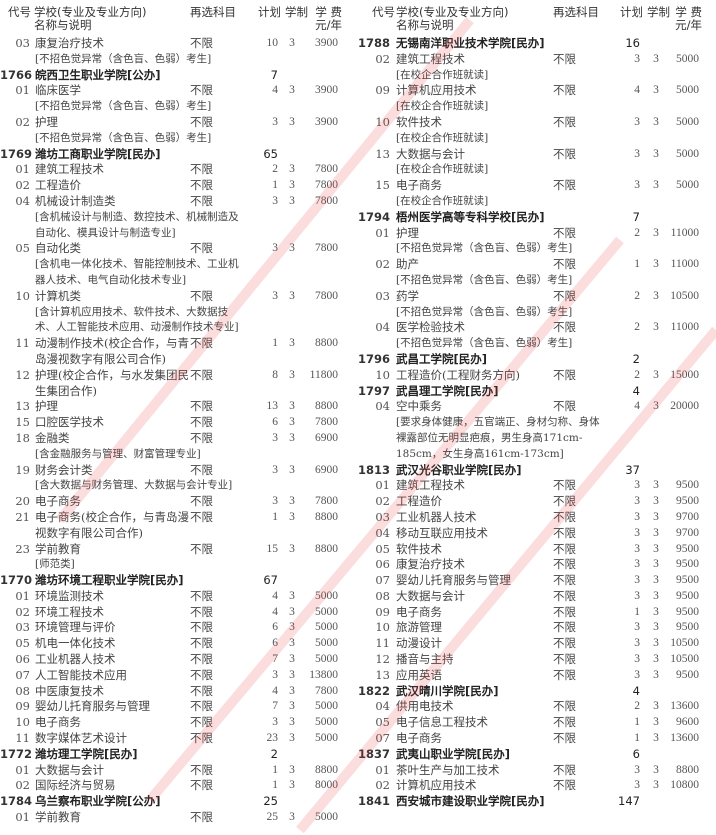 Image resolution: width=716 pixels, height=835 pixels. Describe the element at coordinates (175, 91) in the screenshot. I see `major-row: 01 临床医学 不限 4 3 3900` at that location.